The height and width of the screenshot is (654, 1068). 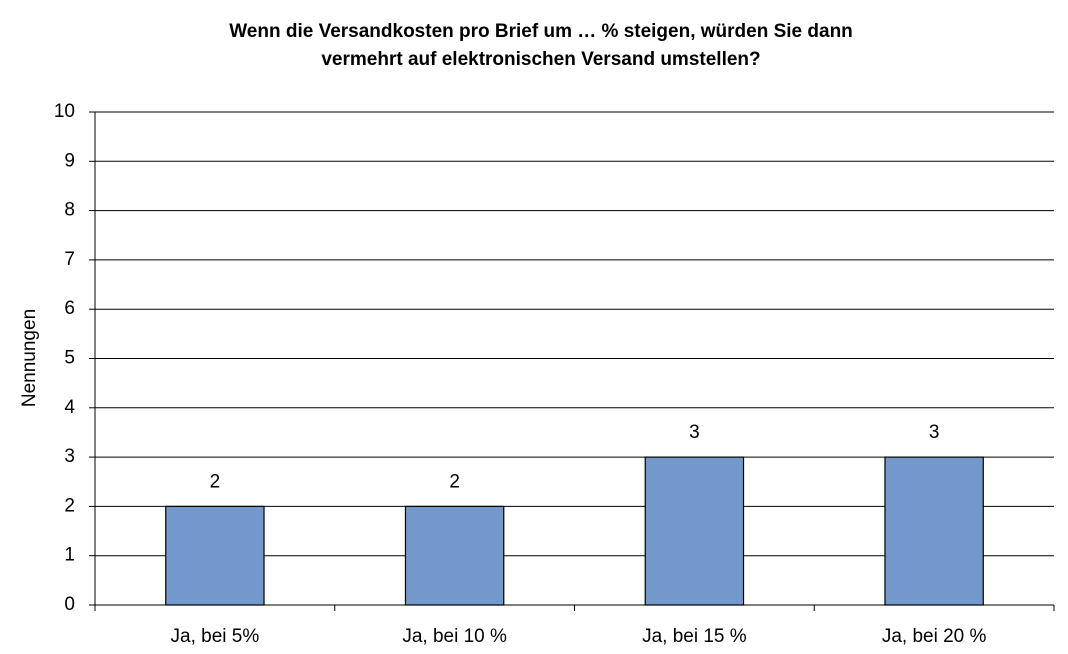 What do you see at coordinates (69, 505) in the screenshot?
I see `y-tick-label: 2` at bounding box center [69, 505].